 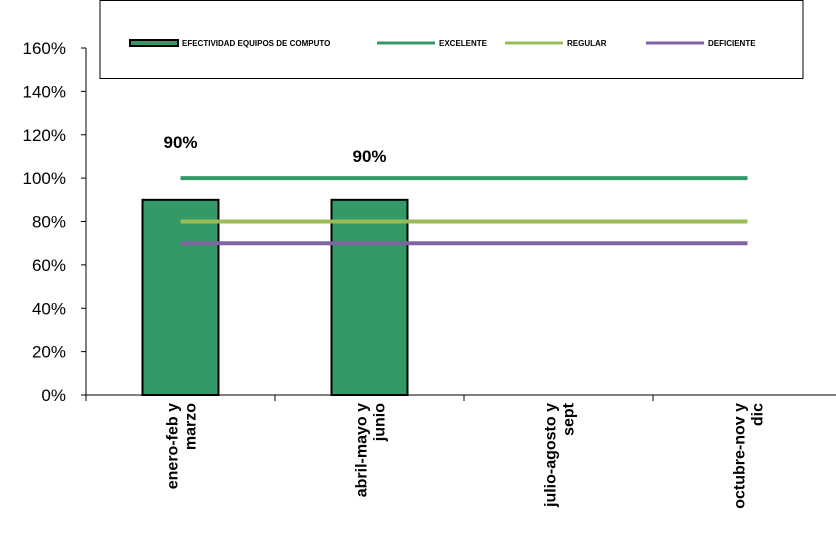 I want to click on y-tick-label: 140%, so click(x=44, y=91).